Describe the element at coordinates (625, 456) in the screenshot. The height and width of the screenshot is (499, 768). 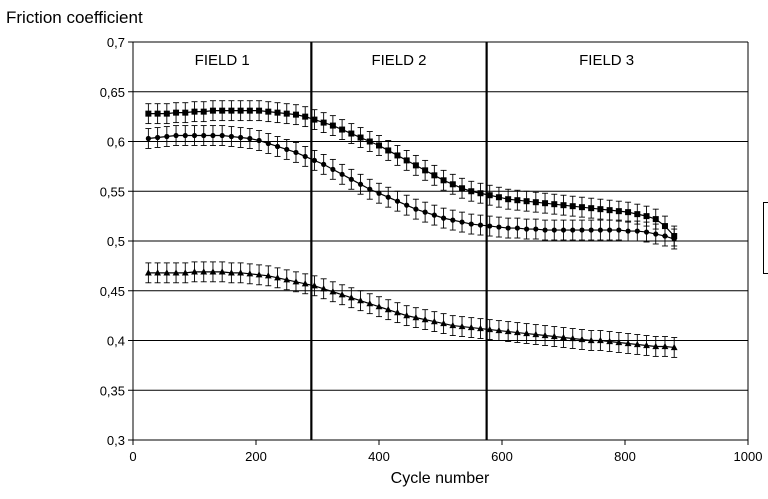
I see `x-tick-label: 800` at that location.